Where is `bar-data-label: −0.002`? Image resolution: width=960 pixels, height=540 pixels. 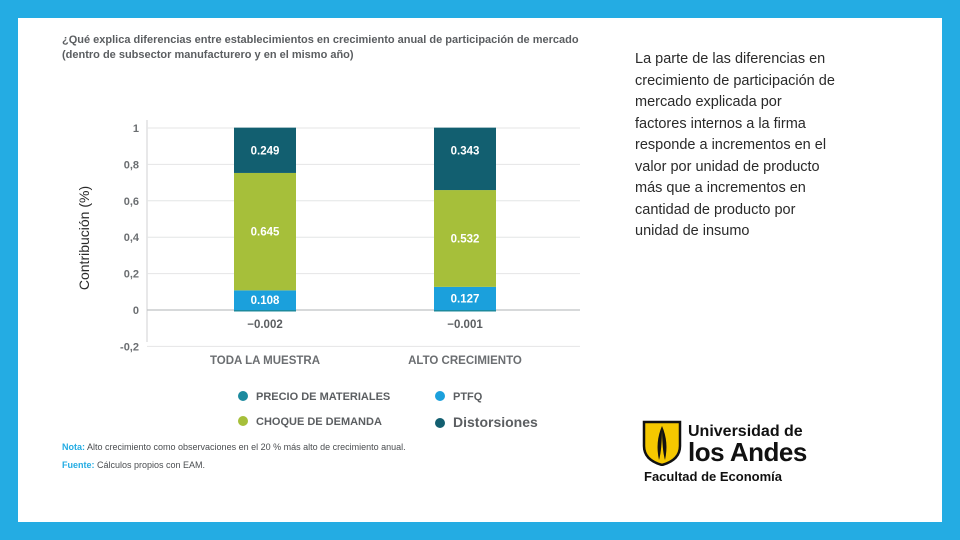 bar-data-label: −0.002 is located at coordinates (265, 325).